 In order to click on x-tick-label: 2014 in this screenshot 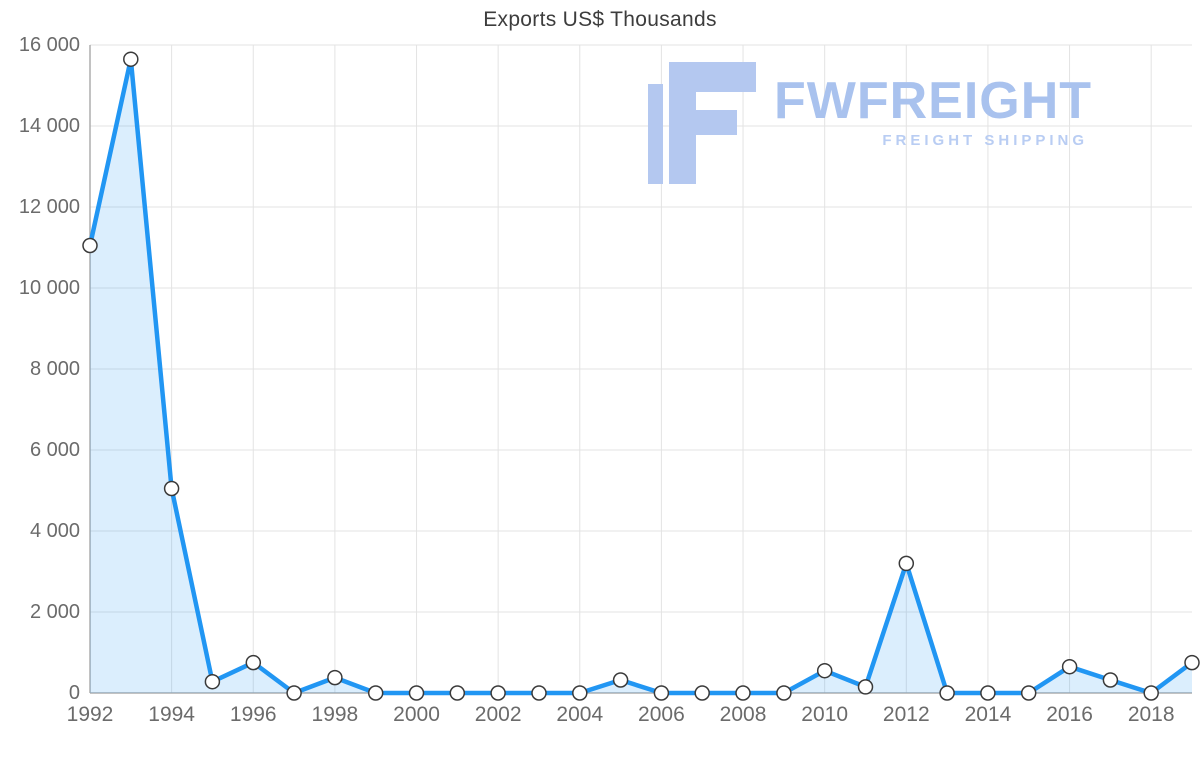, I will do `click(988, 714)`.